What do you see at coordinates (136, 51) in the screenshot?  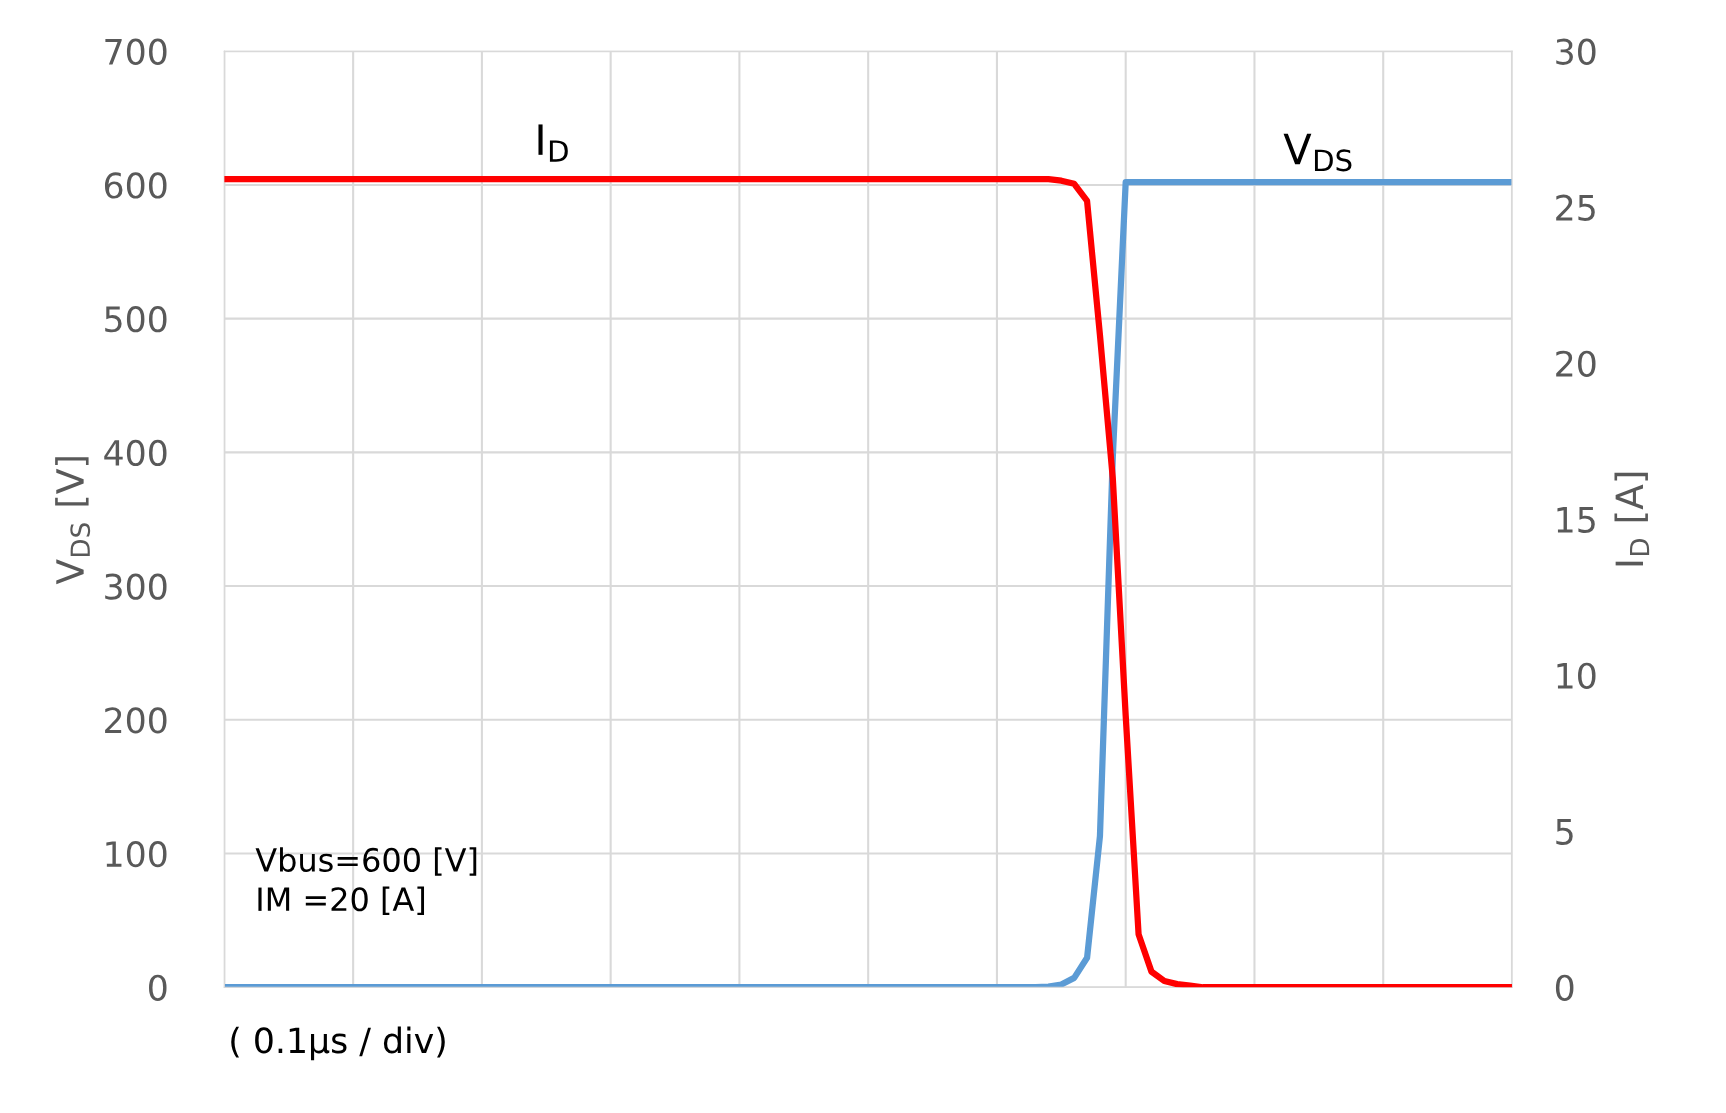 I see `y-tick-label: 700` at bounding box center [136, 51].